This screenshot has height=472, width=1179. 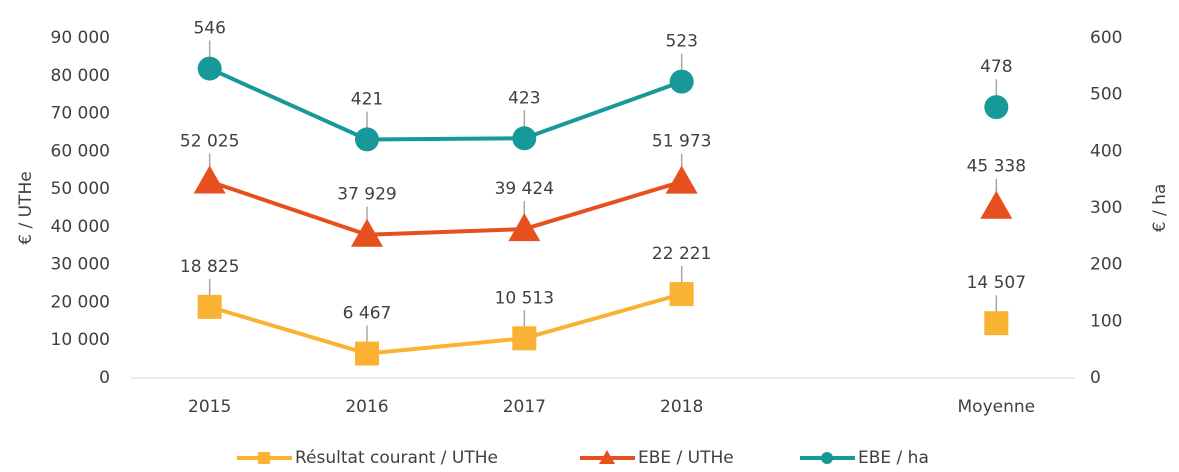 What do you see at coordinates (524, 189) in the screenshot?
I see `data-label: 39 424` at bounding box center [524, 189].